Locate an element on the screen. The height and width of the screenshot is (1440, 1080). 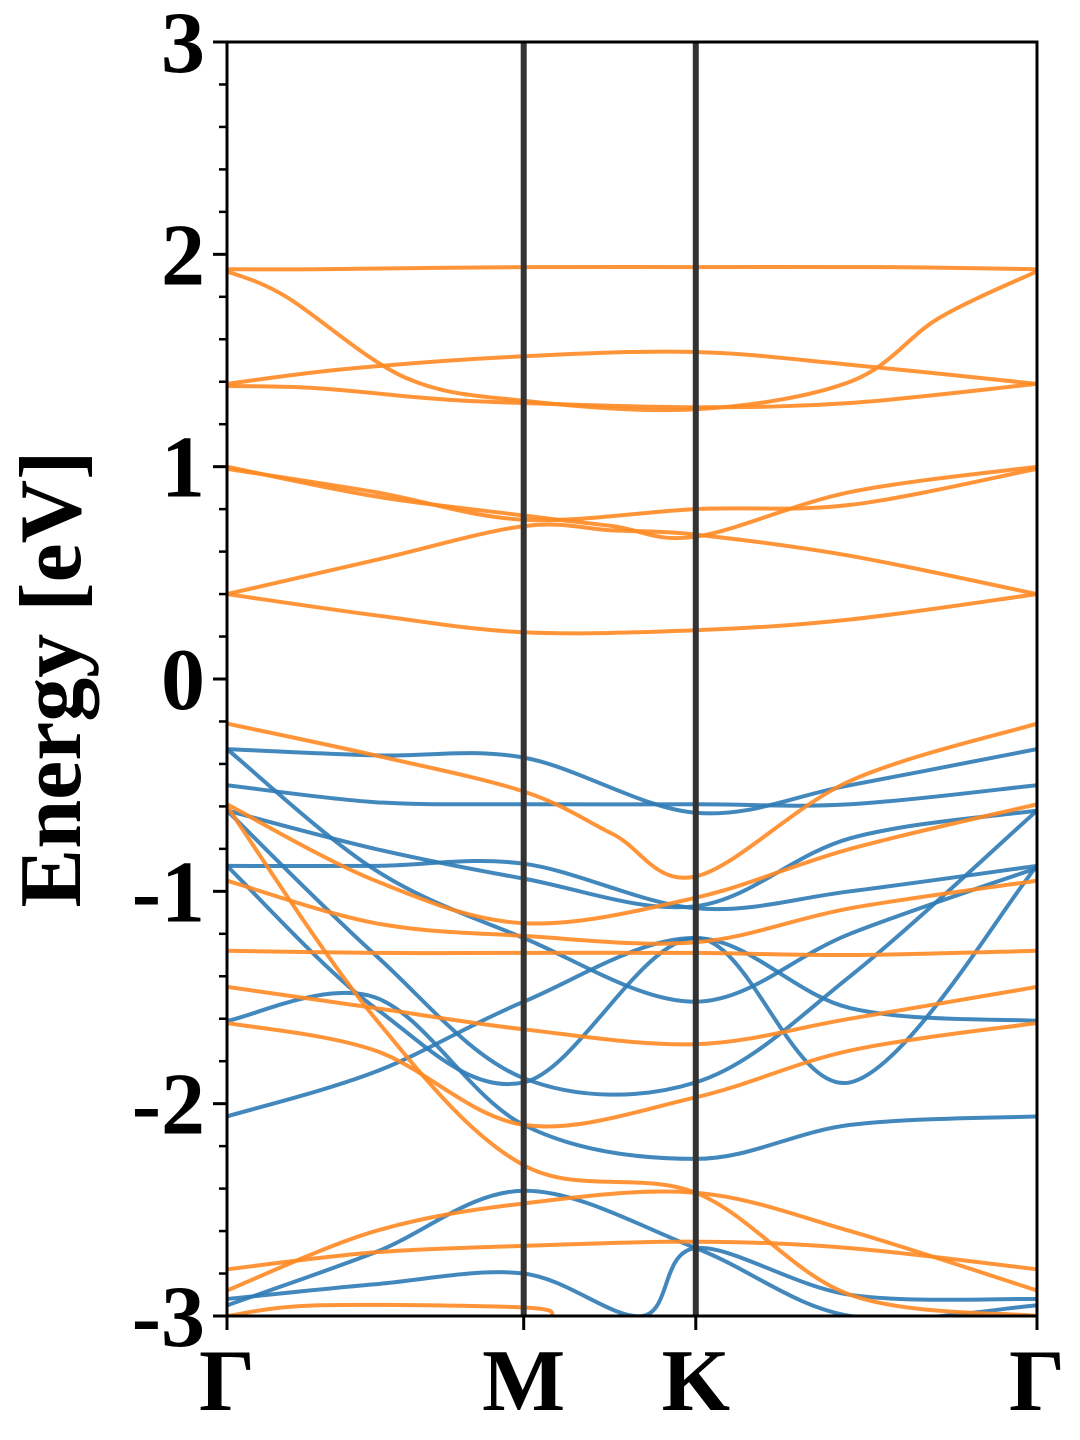
k-point-lines is located at coordinates (609, 679).